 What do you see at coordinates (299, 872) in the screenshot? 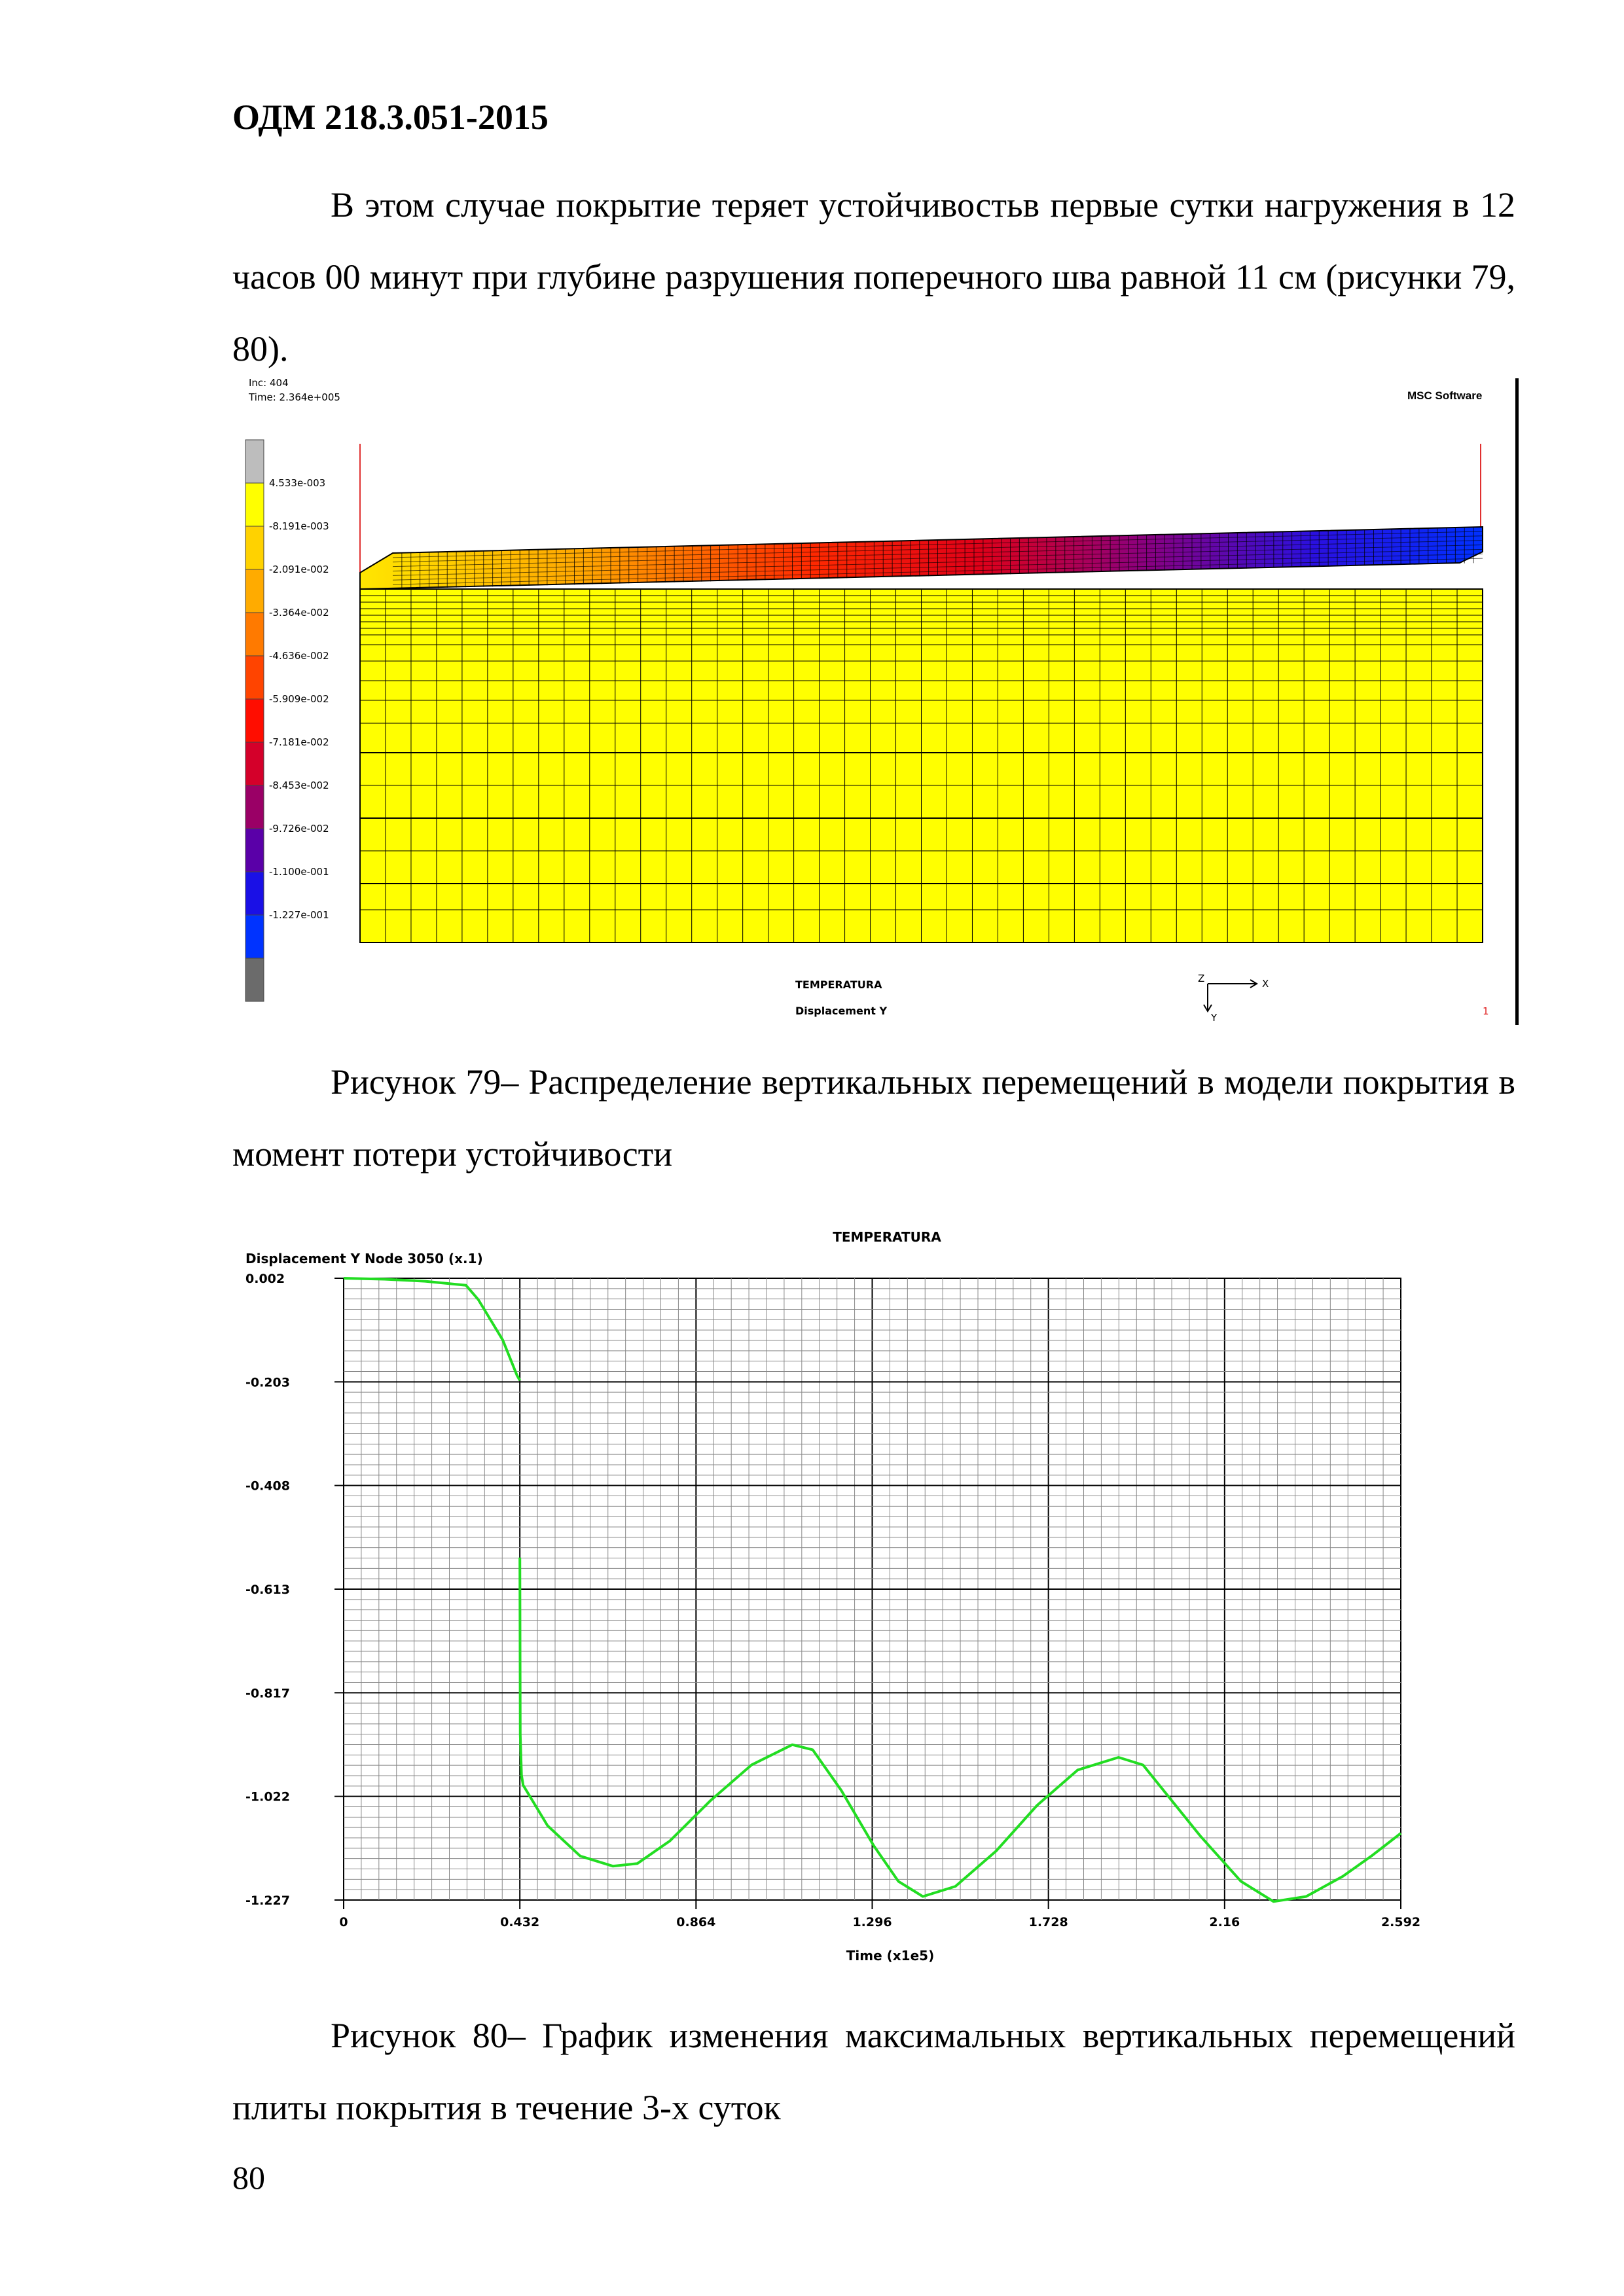
I see `legend-value: -1.100e-001` at bounding box center [299, 872].